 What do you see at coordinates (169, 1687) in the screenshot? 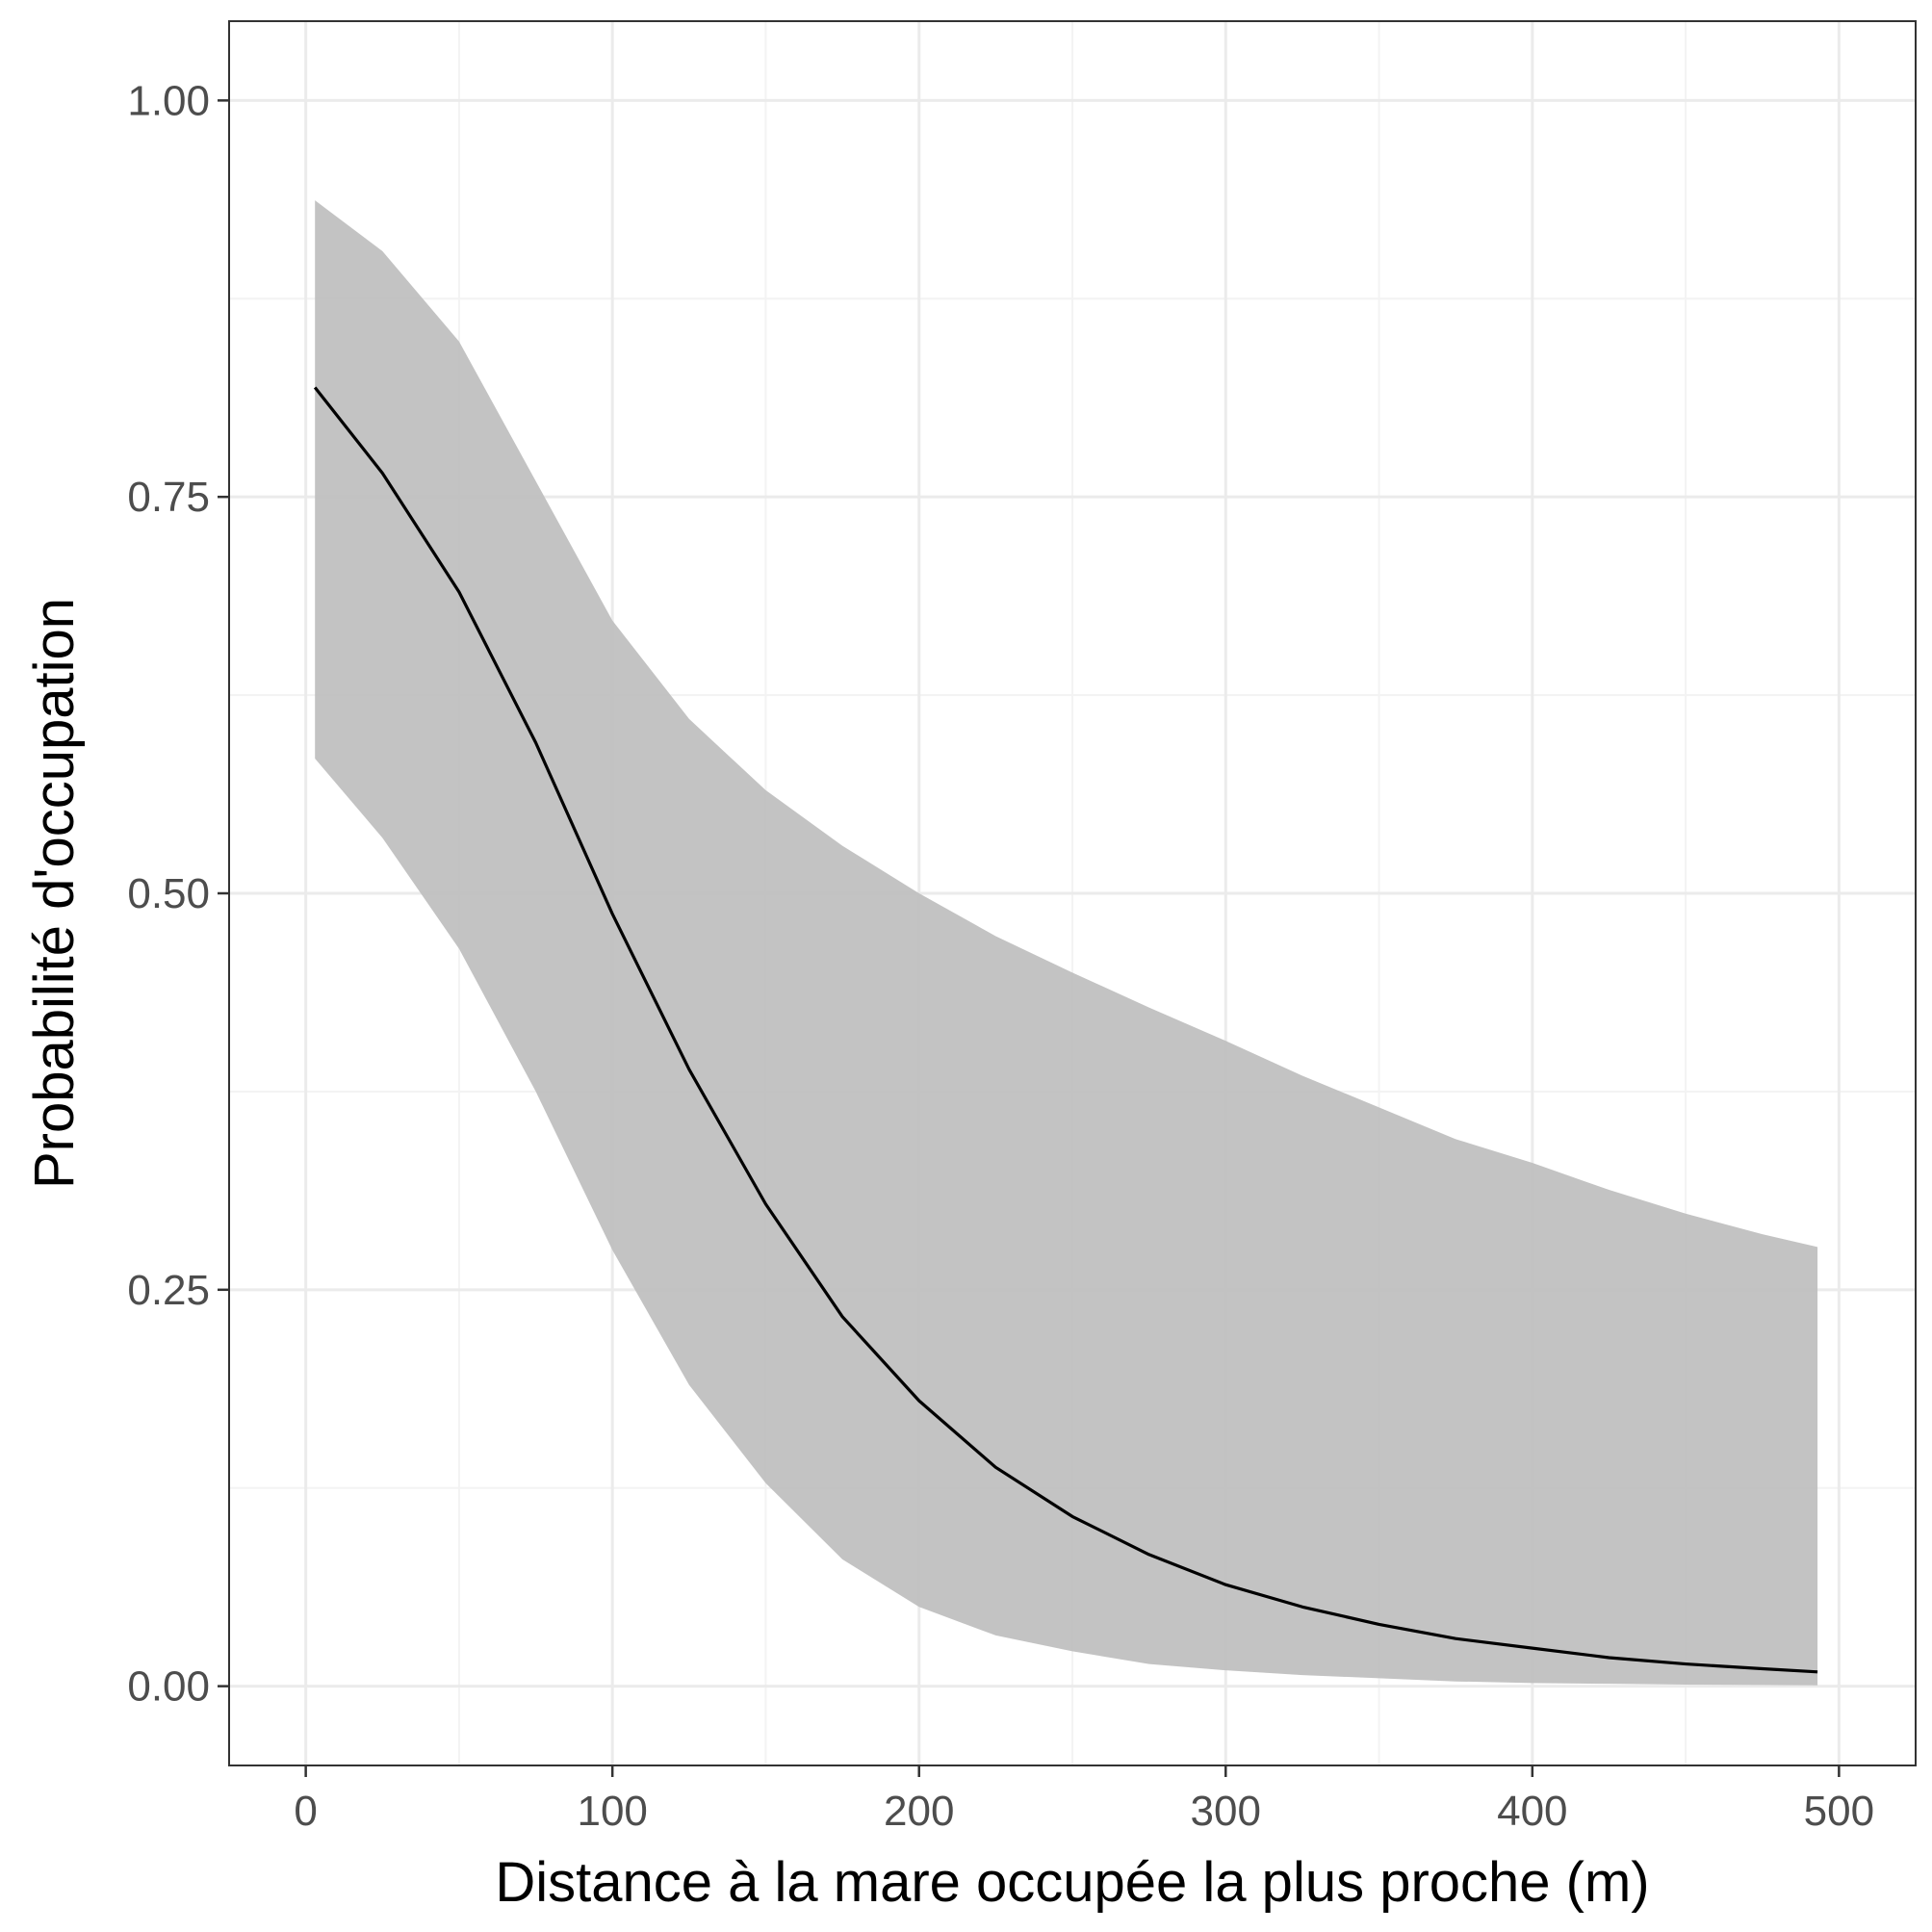
I see `y-tick-label: 0.00` at bounding box center [169, 1687].